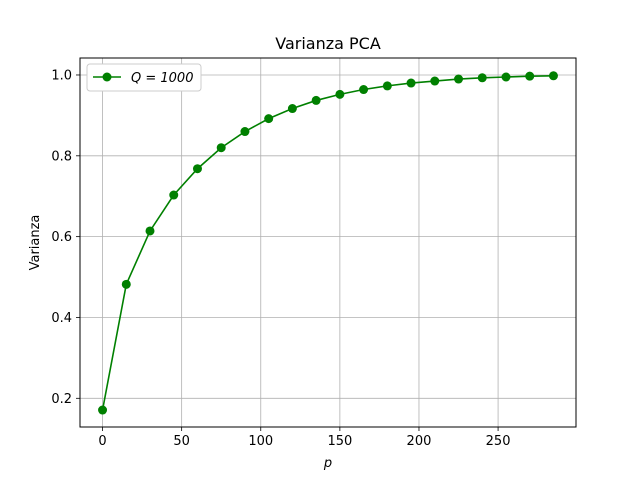  What do you see at coordinates (327, 463) in the screenshot?
I see `x-axis-label: p` at bounding box center [327, 463].